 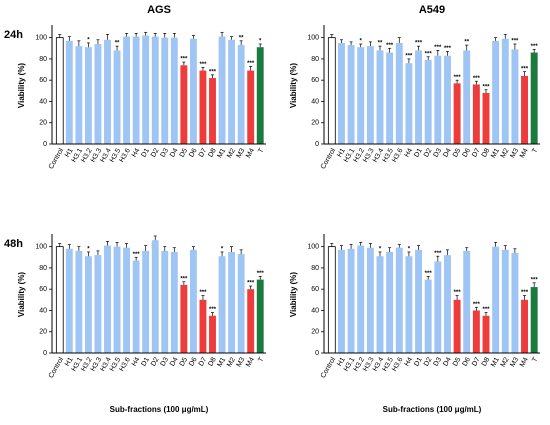 I want to click on y-axis-label: Viability (%), so click(x=21, y=86).